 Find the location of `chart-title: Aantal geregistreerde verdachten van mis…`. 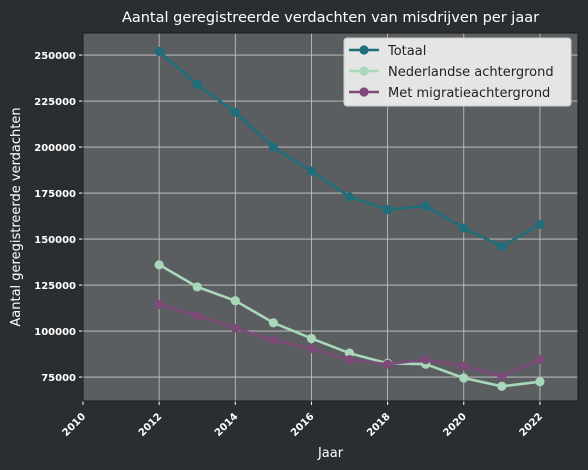

chart-title: Aantal geregistreerde verdachten van mis… is located at coordinates (330, 18).